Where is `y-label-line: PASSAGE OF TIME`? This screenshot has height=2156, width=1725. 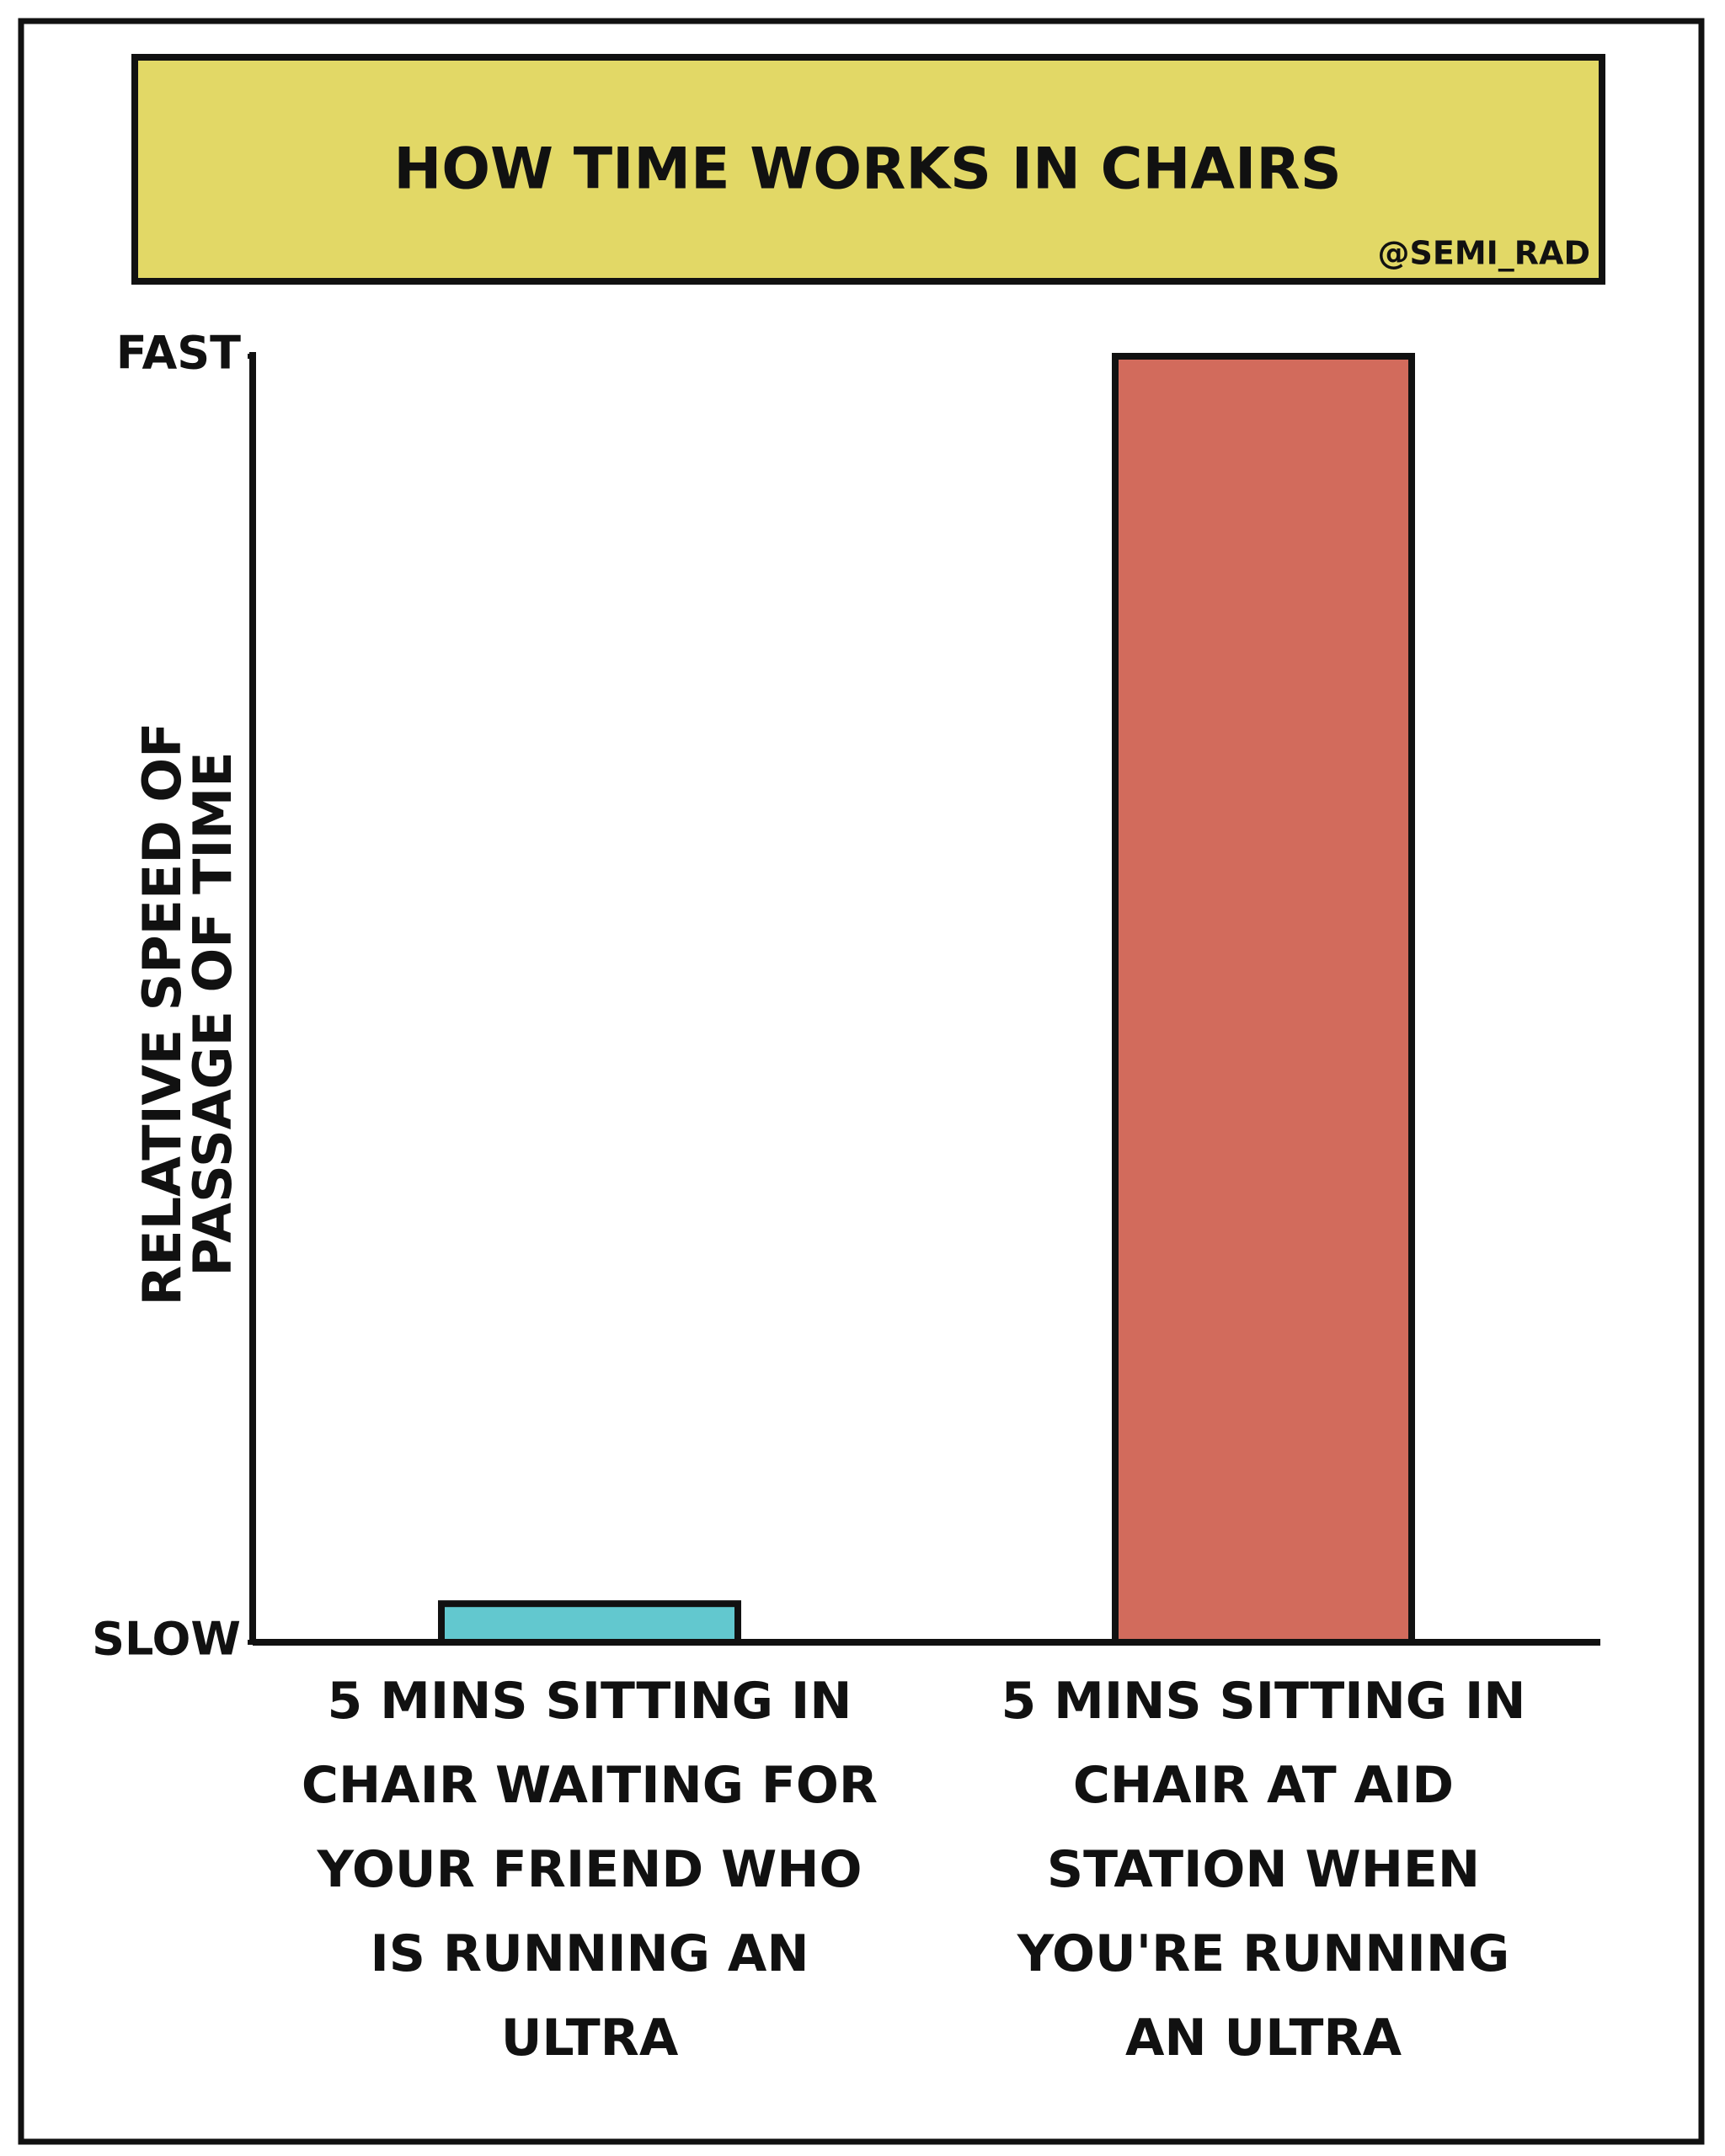
y-label-line: PASSAGE OF TIME is located at coordinates (212, 1013).